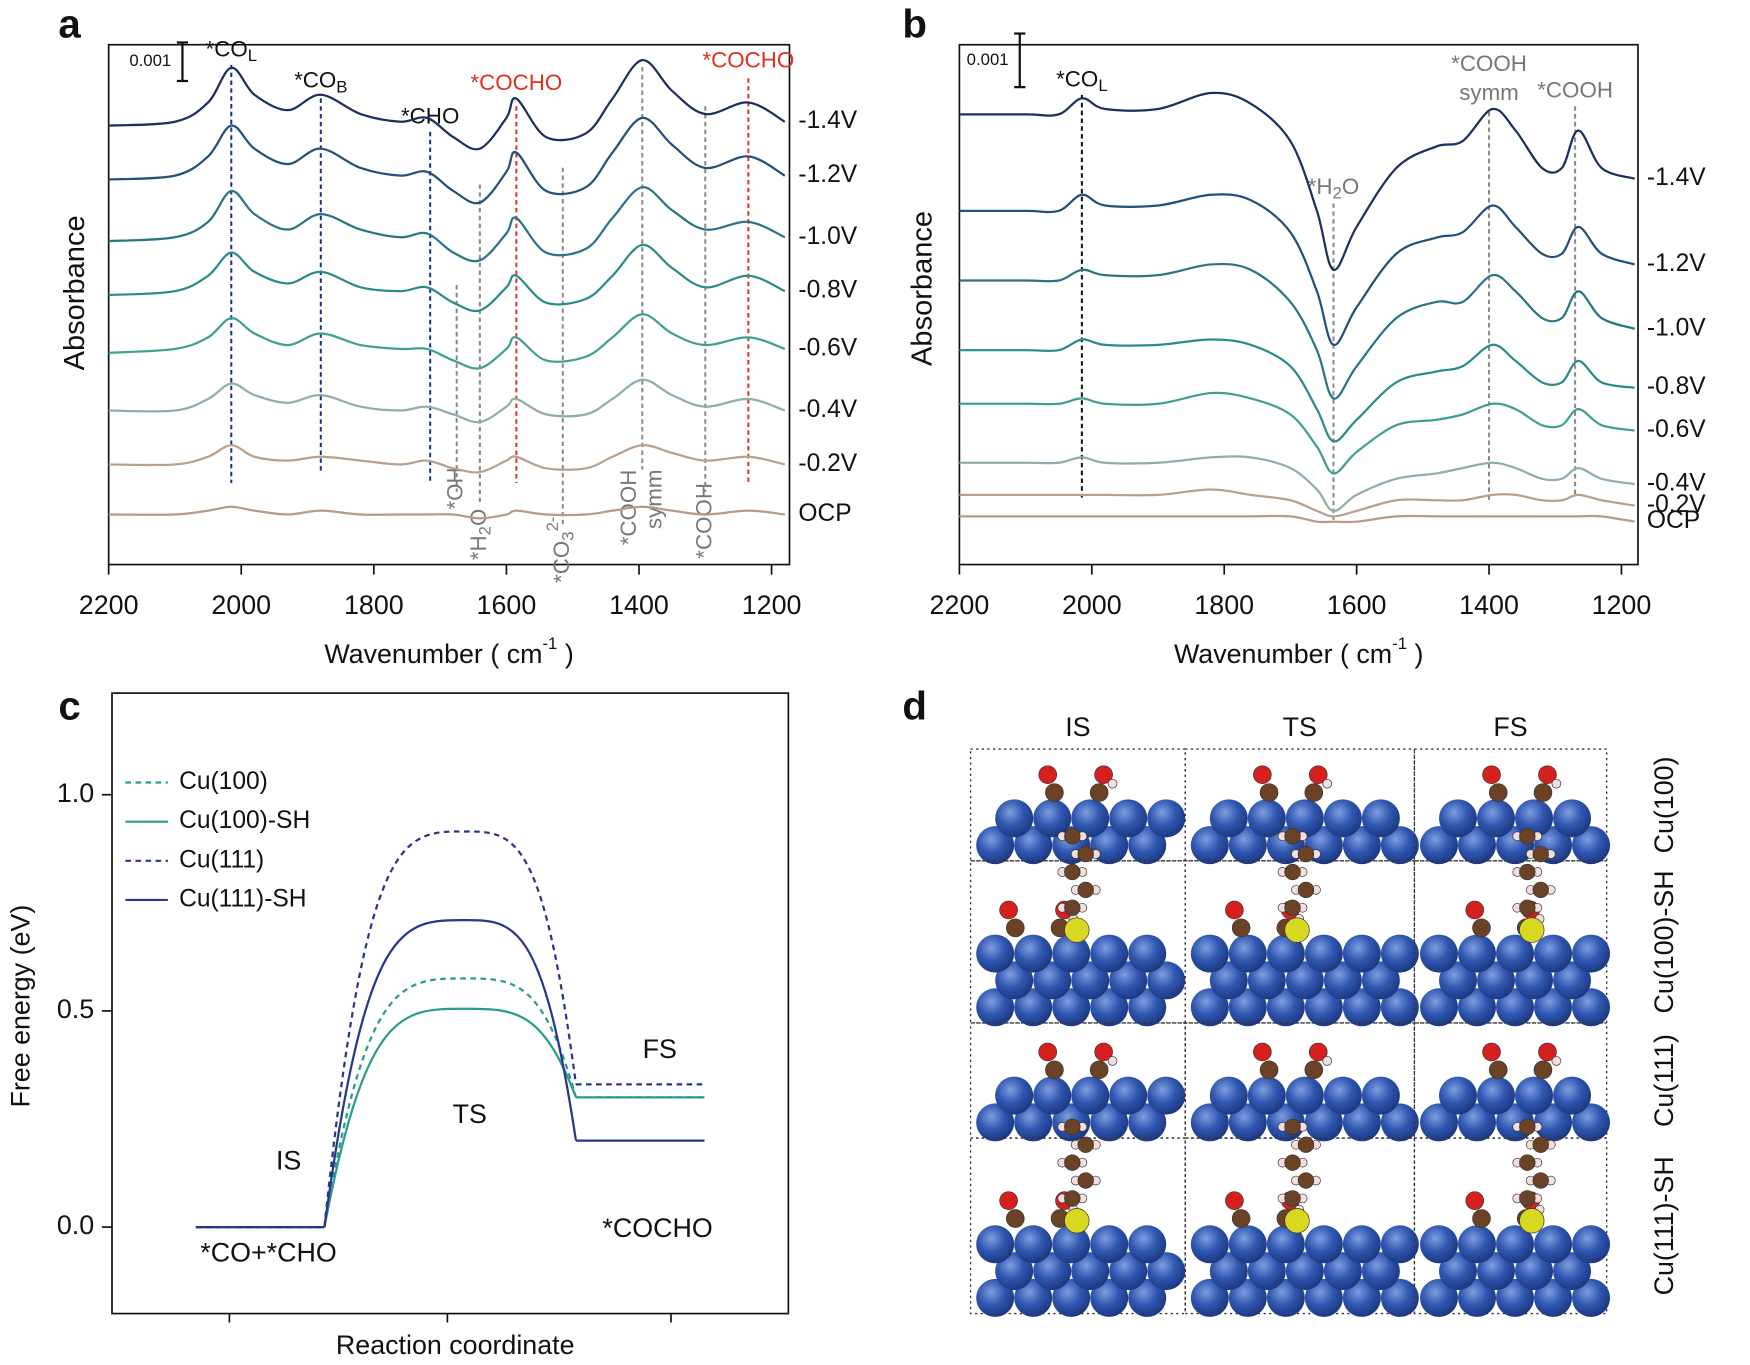 This screenshot has height=1365, width=1750. I want to click on annotation-label: *COOH, so click(703, 521).